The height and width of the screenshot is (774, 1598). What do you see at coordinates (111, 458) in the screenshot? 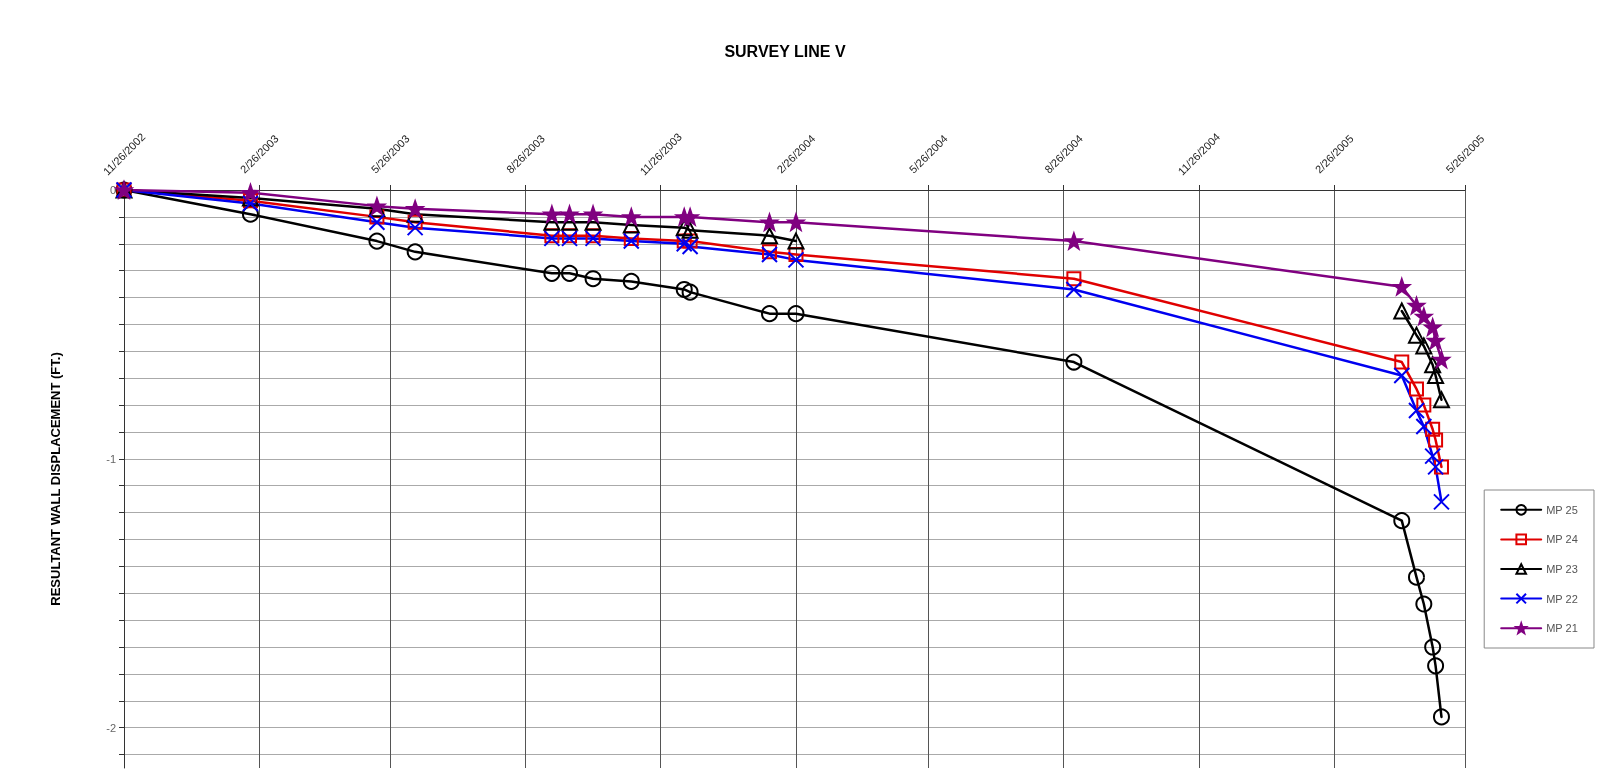
I see `y-tick-label: -1` at bounding box center [111, 458].